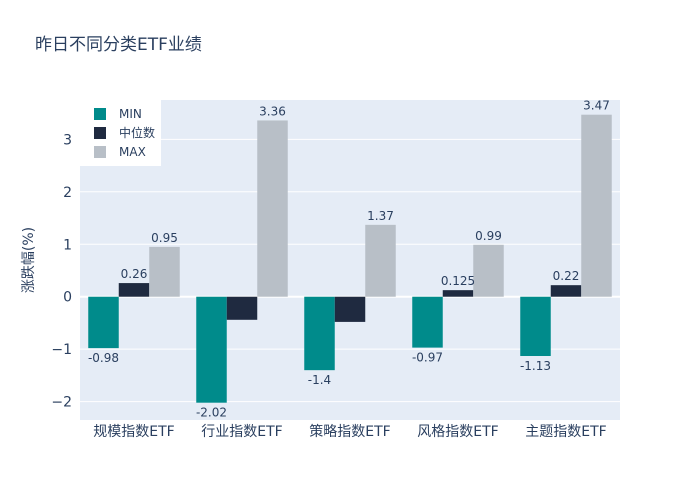 The image size is (700, 500). What do you see at coordinates (134, 274) in the screenshot?
I see `data-label: 0.26` at bounding box center [134, 274].